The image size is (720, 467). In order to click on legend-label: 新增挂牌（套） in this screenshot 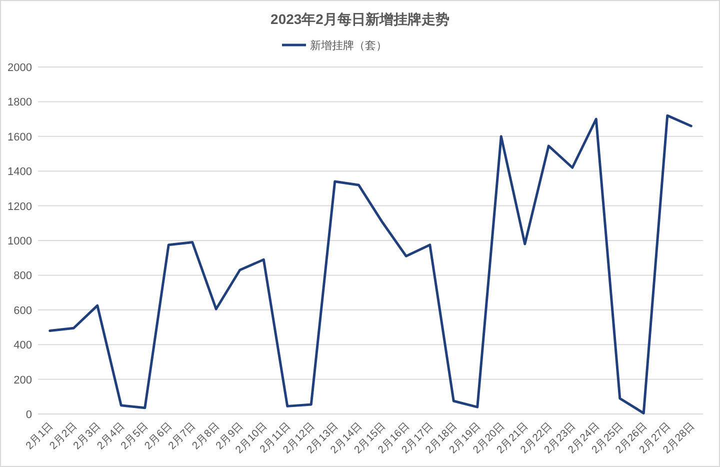, I will do `click(348, 45)`.